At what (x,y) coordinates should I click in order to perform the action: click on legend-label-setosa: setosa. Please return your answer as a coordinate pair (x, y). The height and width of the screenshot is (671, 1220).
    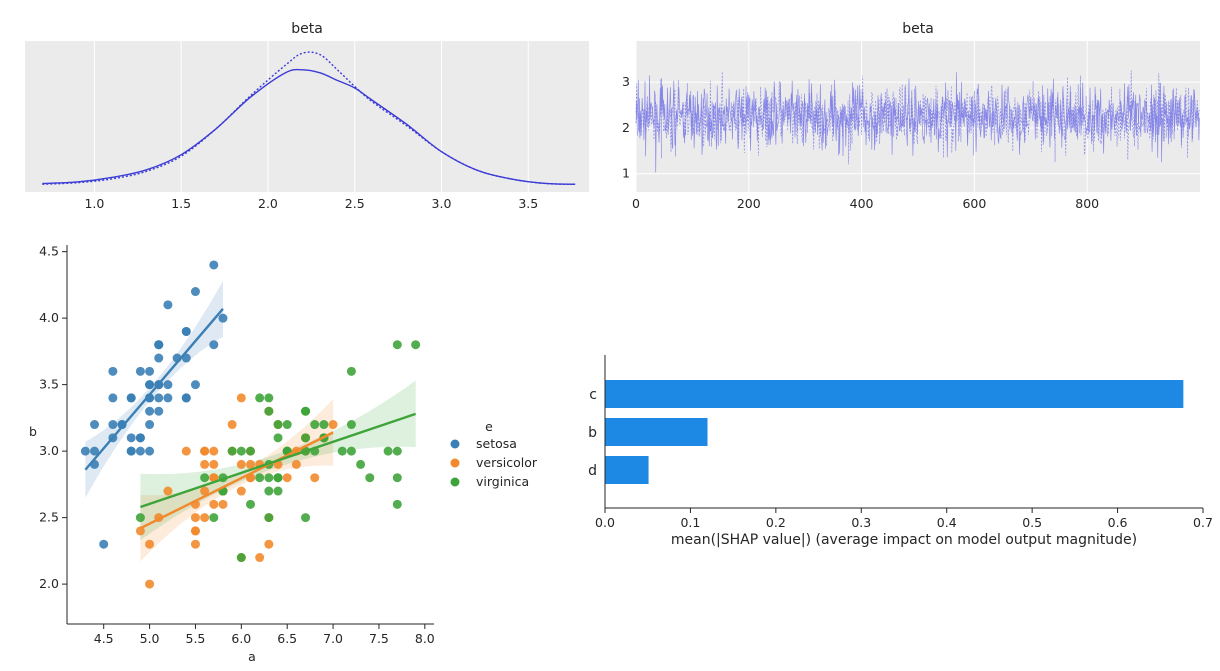
    Looking at the image, I should click on (496, 443).